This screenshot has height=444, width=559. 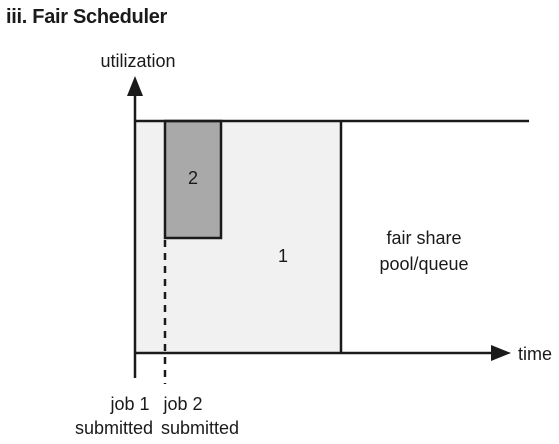 What do you see at coordinates (137, 61) in the screenshot?
I see `y-axis-label: utilization` at bounding box center [137, 61].